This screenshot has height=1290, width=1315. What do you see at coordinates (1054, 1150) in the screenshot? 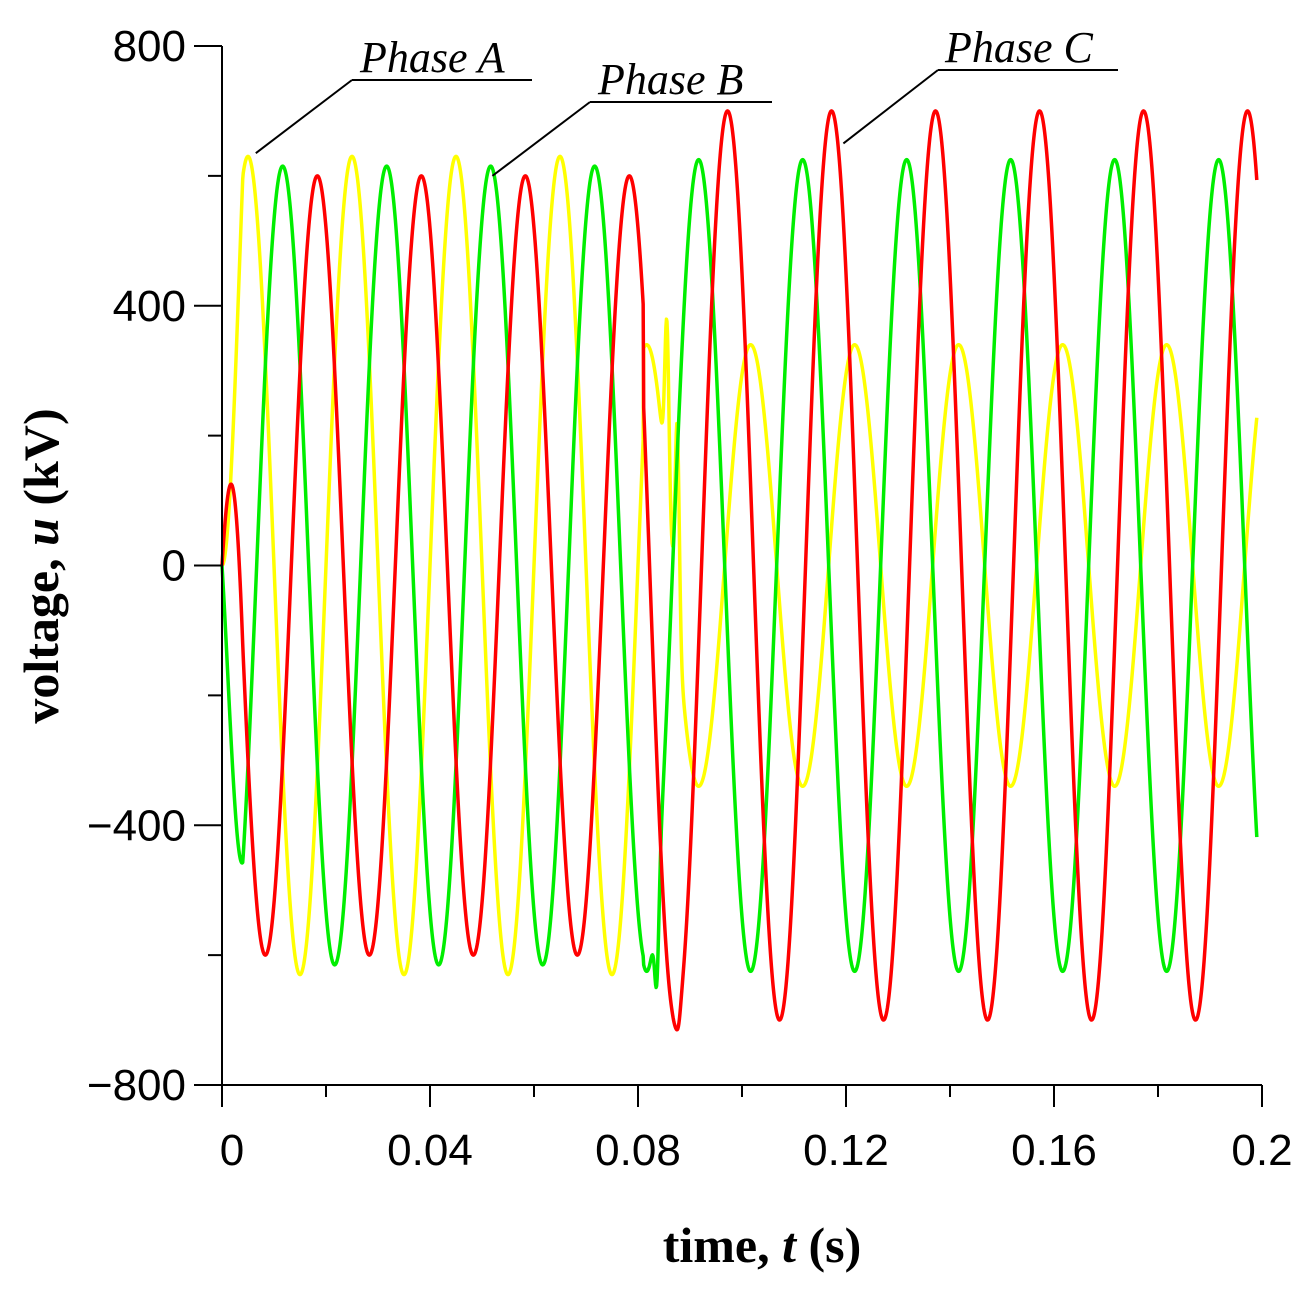
I see `x-tick-label: 0.16` at bounding box center [1054, 1150].